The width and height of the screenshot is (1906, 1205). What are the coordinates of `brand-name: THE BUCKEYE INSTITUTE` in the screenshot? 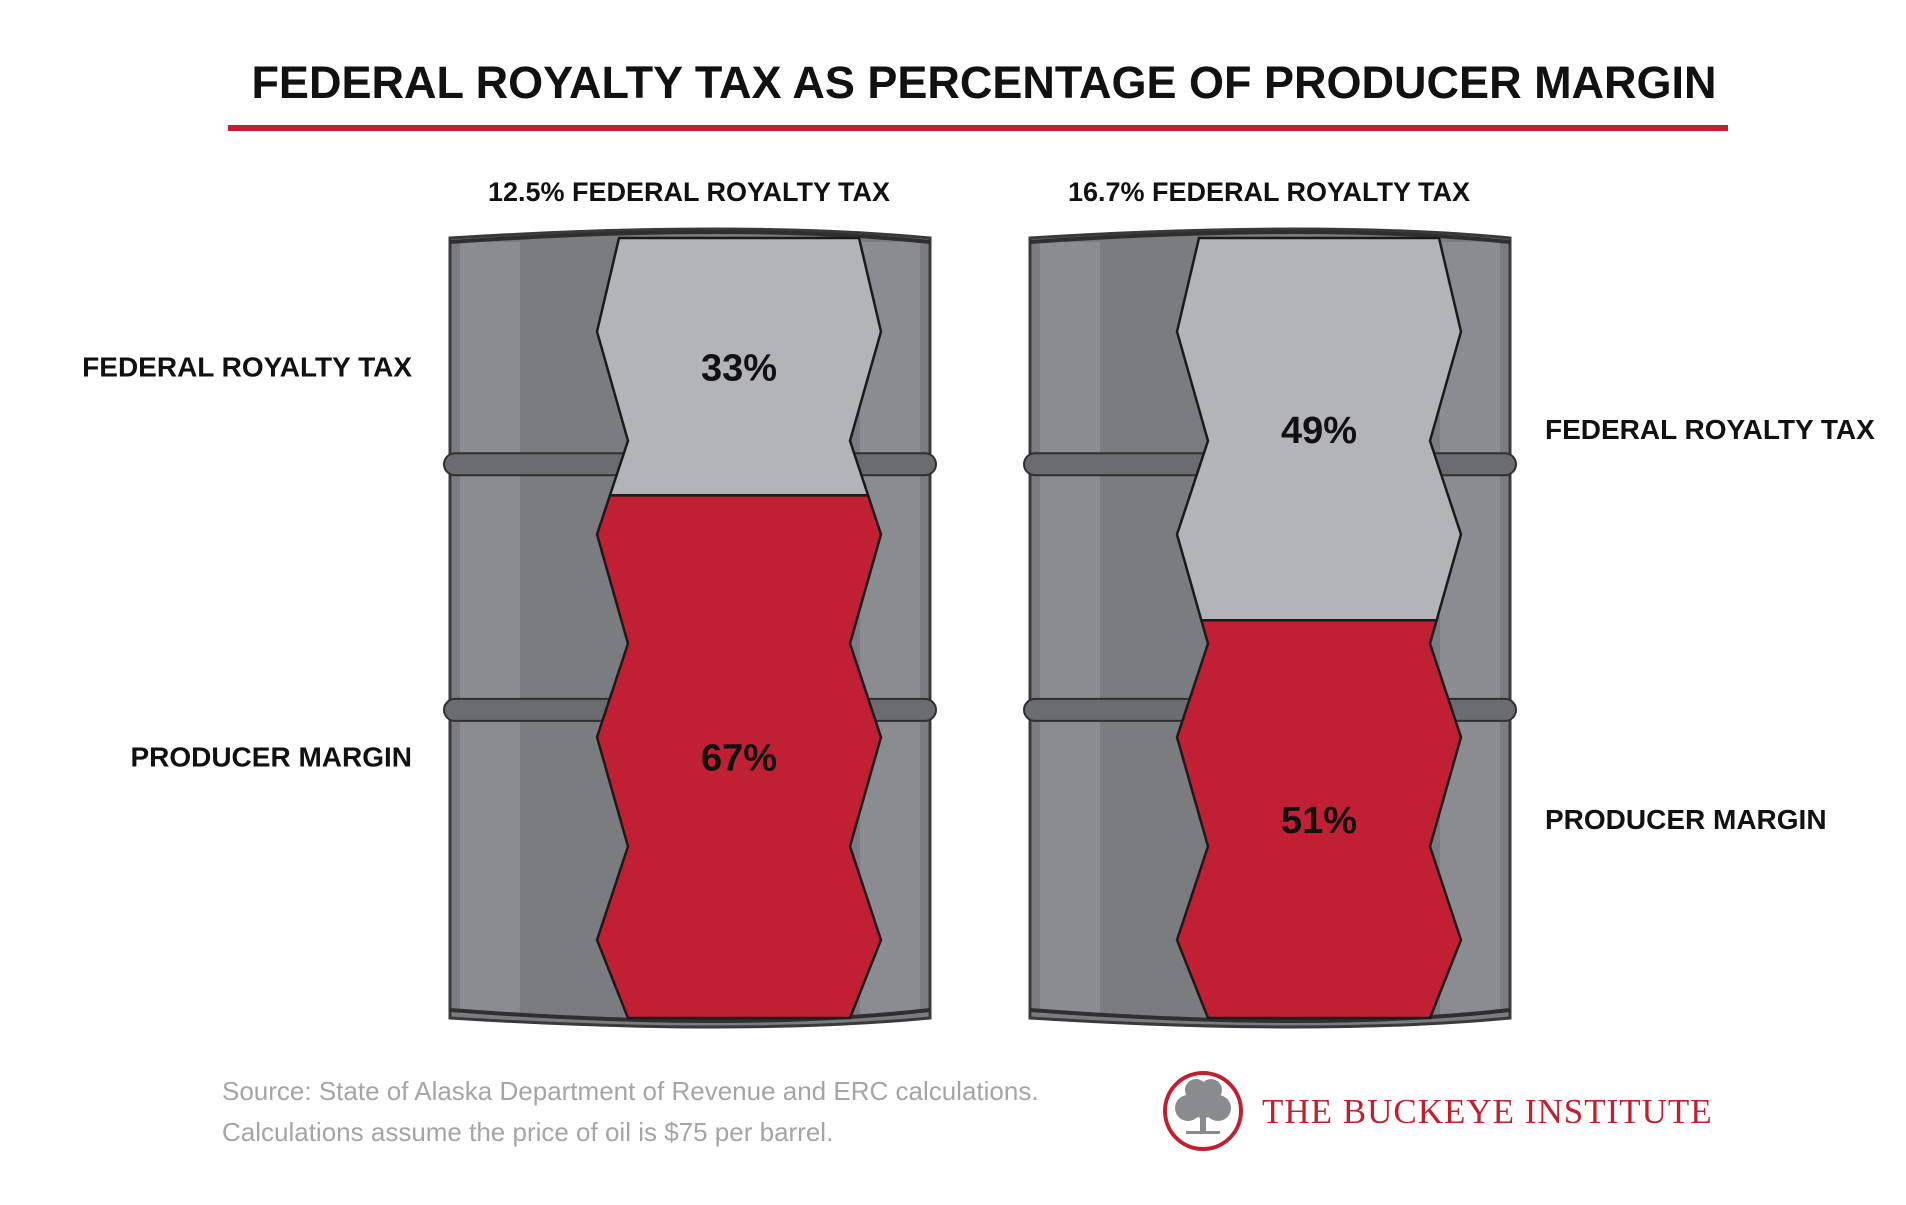 It's located at (1487, 1111).